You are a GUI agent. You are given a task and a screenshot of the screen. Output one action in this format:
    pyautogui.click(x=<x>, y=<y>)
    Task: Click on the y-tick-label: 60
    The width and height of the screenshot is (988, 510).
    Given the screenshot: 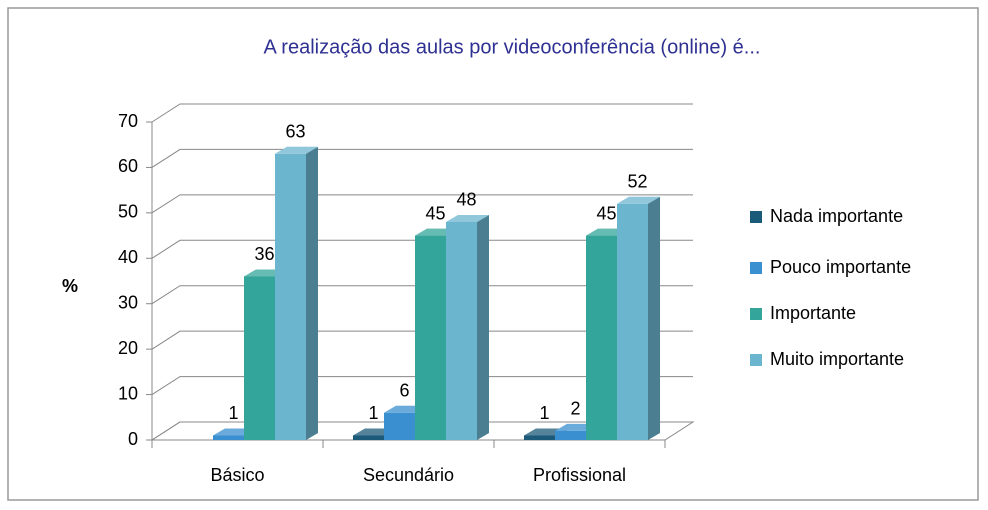 What is the action you would take?
    pyautogui.click(x=128, y=166)
    